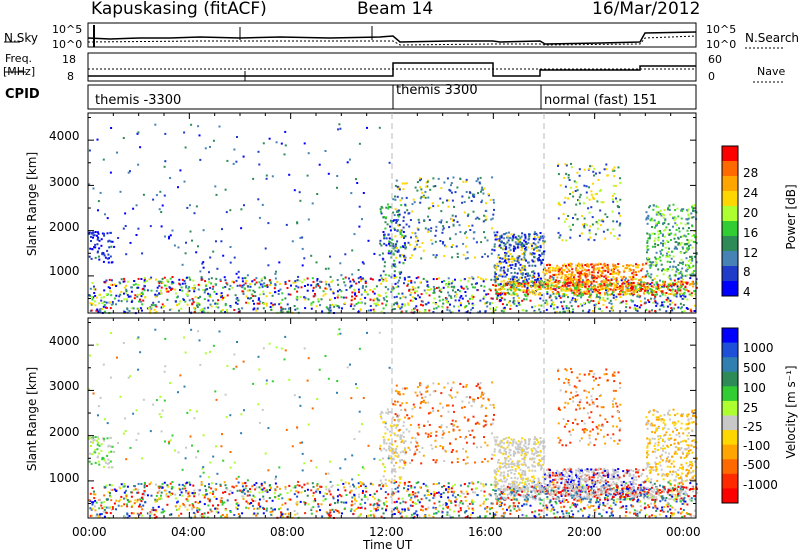 The height and width of the screenshot is (554, 800). What do you see at coordinates (601, 100) in the screenshot?
I see `cpid-segment-3: normal (fast) 151` at bounding box center [601, 100].